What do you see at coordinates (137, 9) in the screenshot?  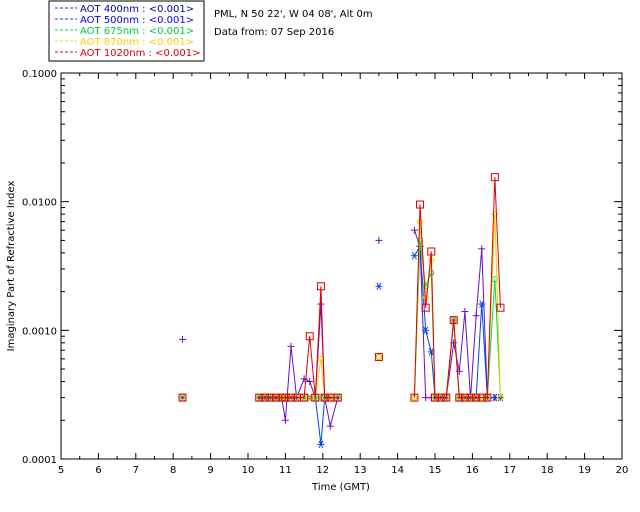 I see `legend-label: AOT 400nm : <0.001>` at bounding box center [137, 9].